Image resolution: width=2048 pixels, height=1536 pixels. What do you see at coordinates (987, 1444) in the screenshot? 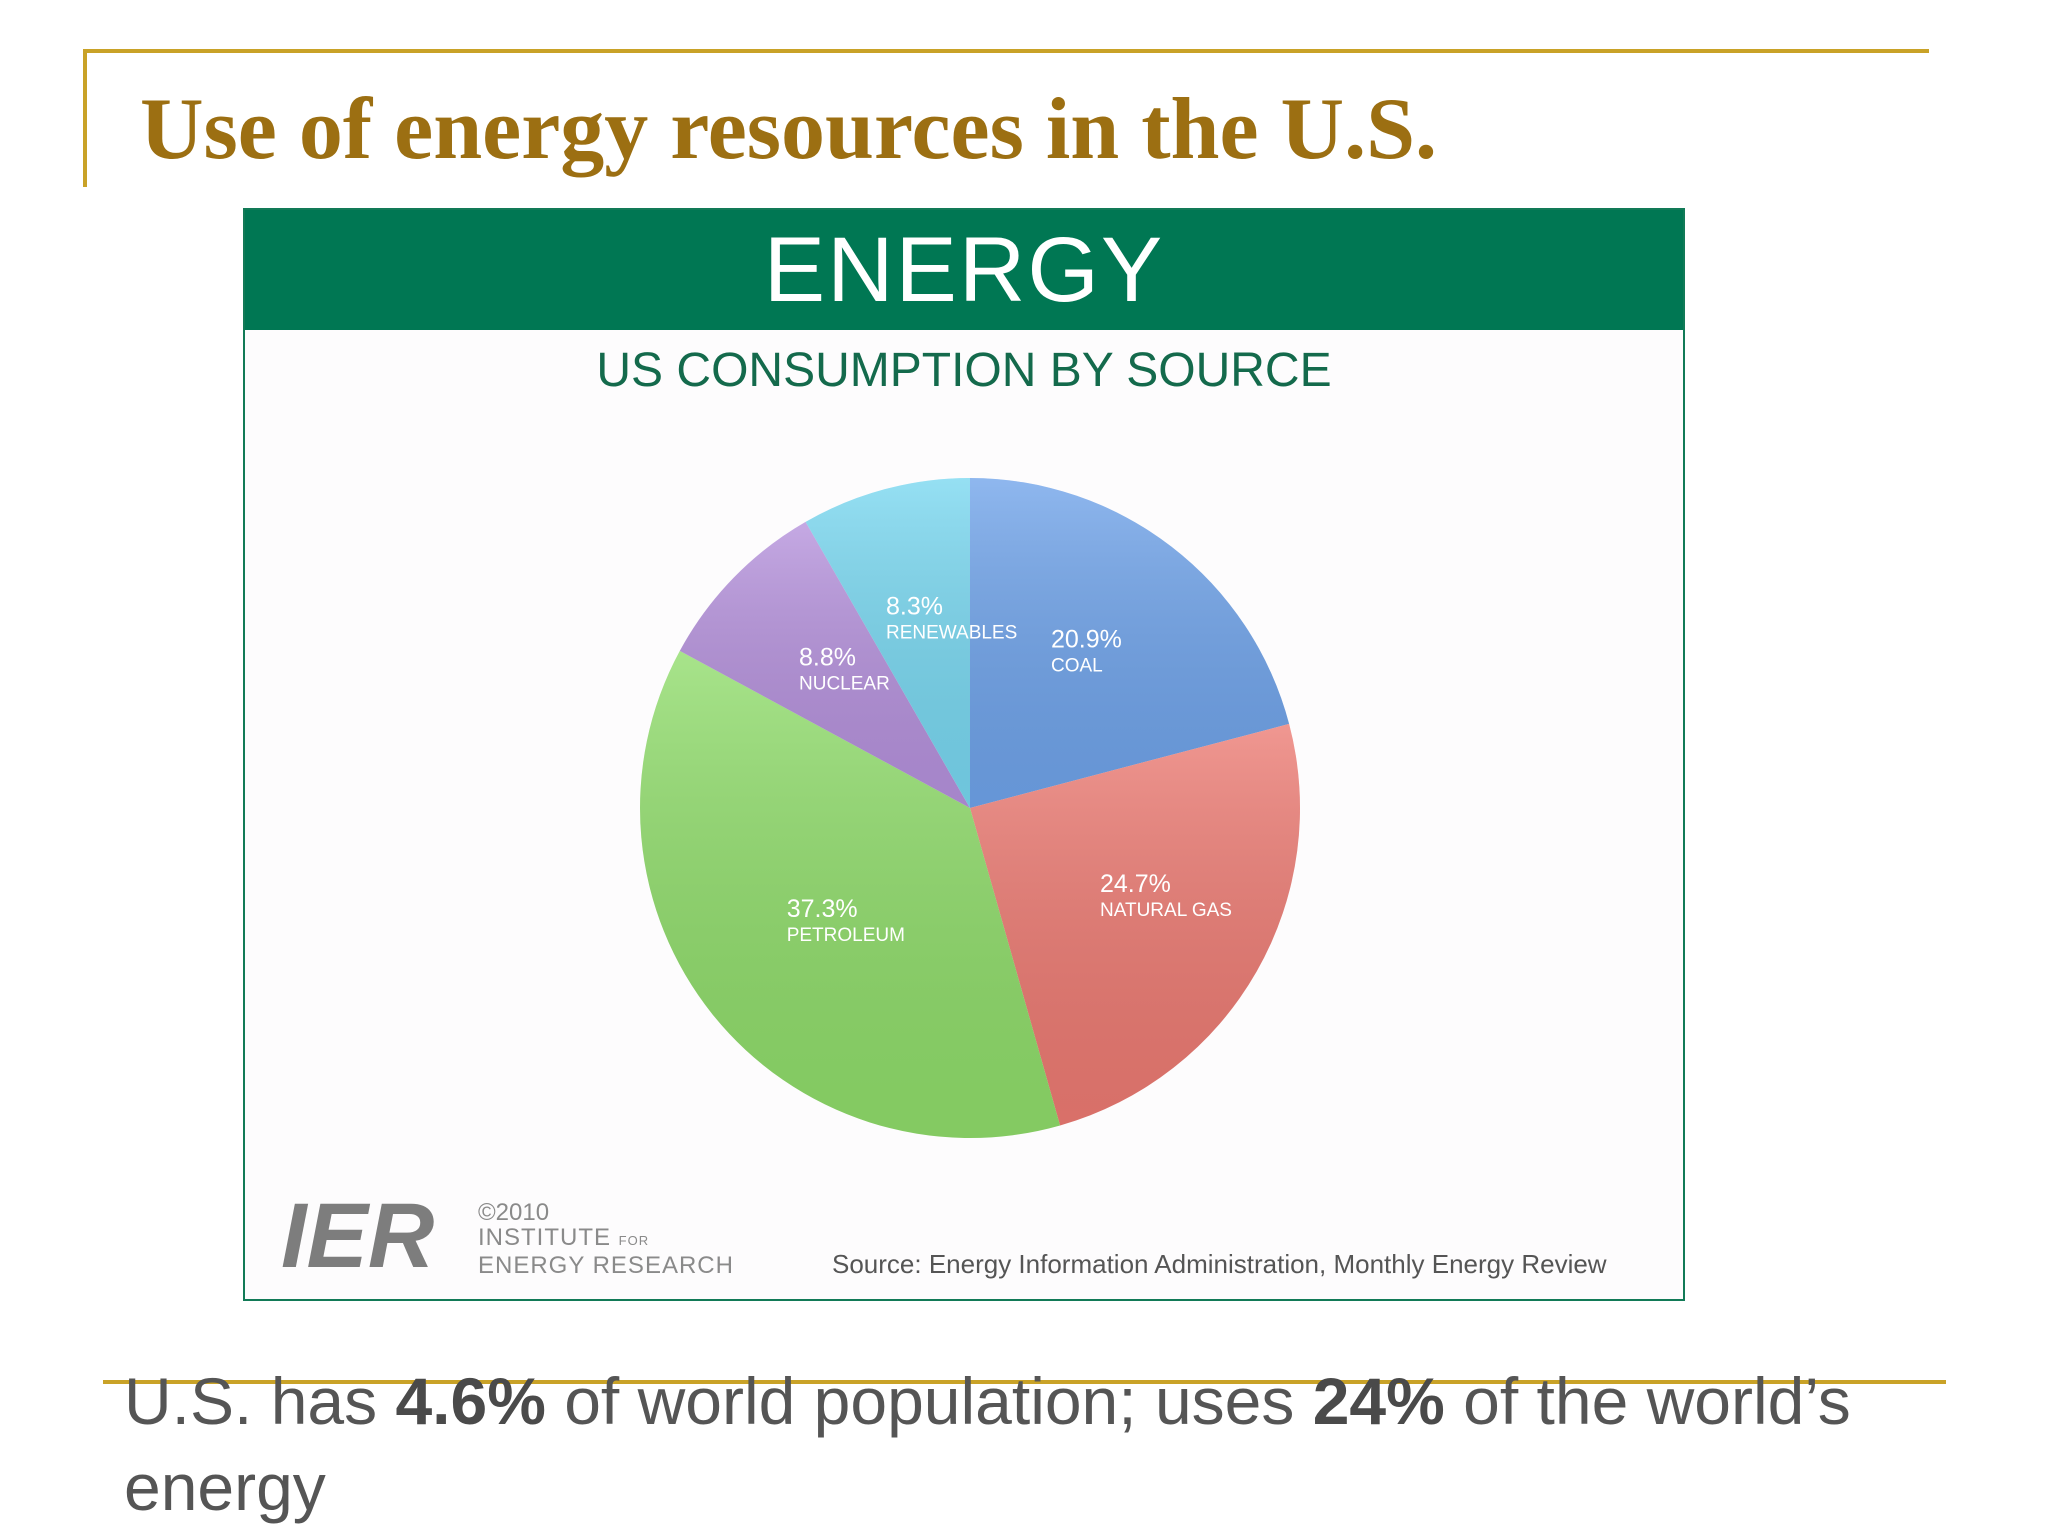
I see `bullet-post: of the world’s energy` at bounding box center [987, 1444].